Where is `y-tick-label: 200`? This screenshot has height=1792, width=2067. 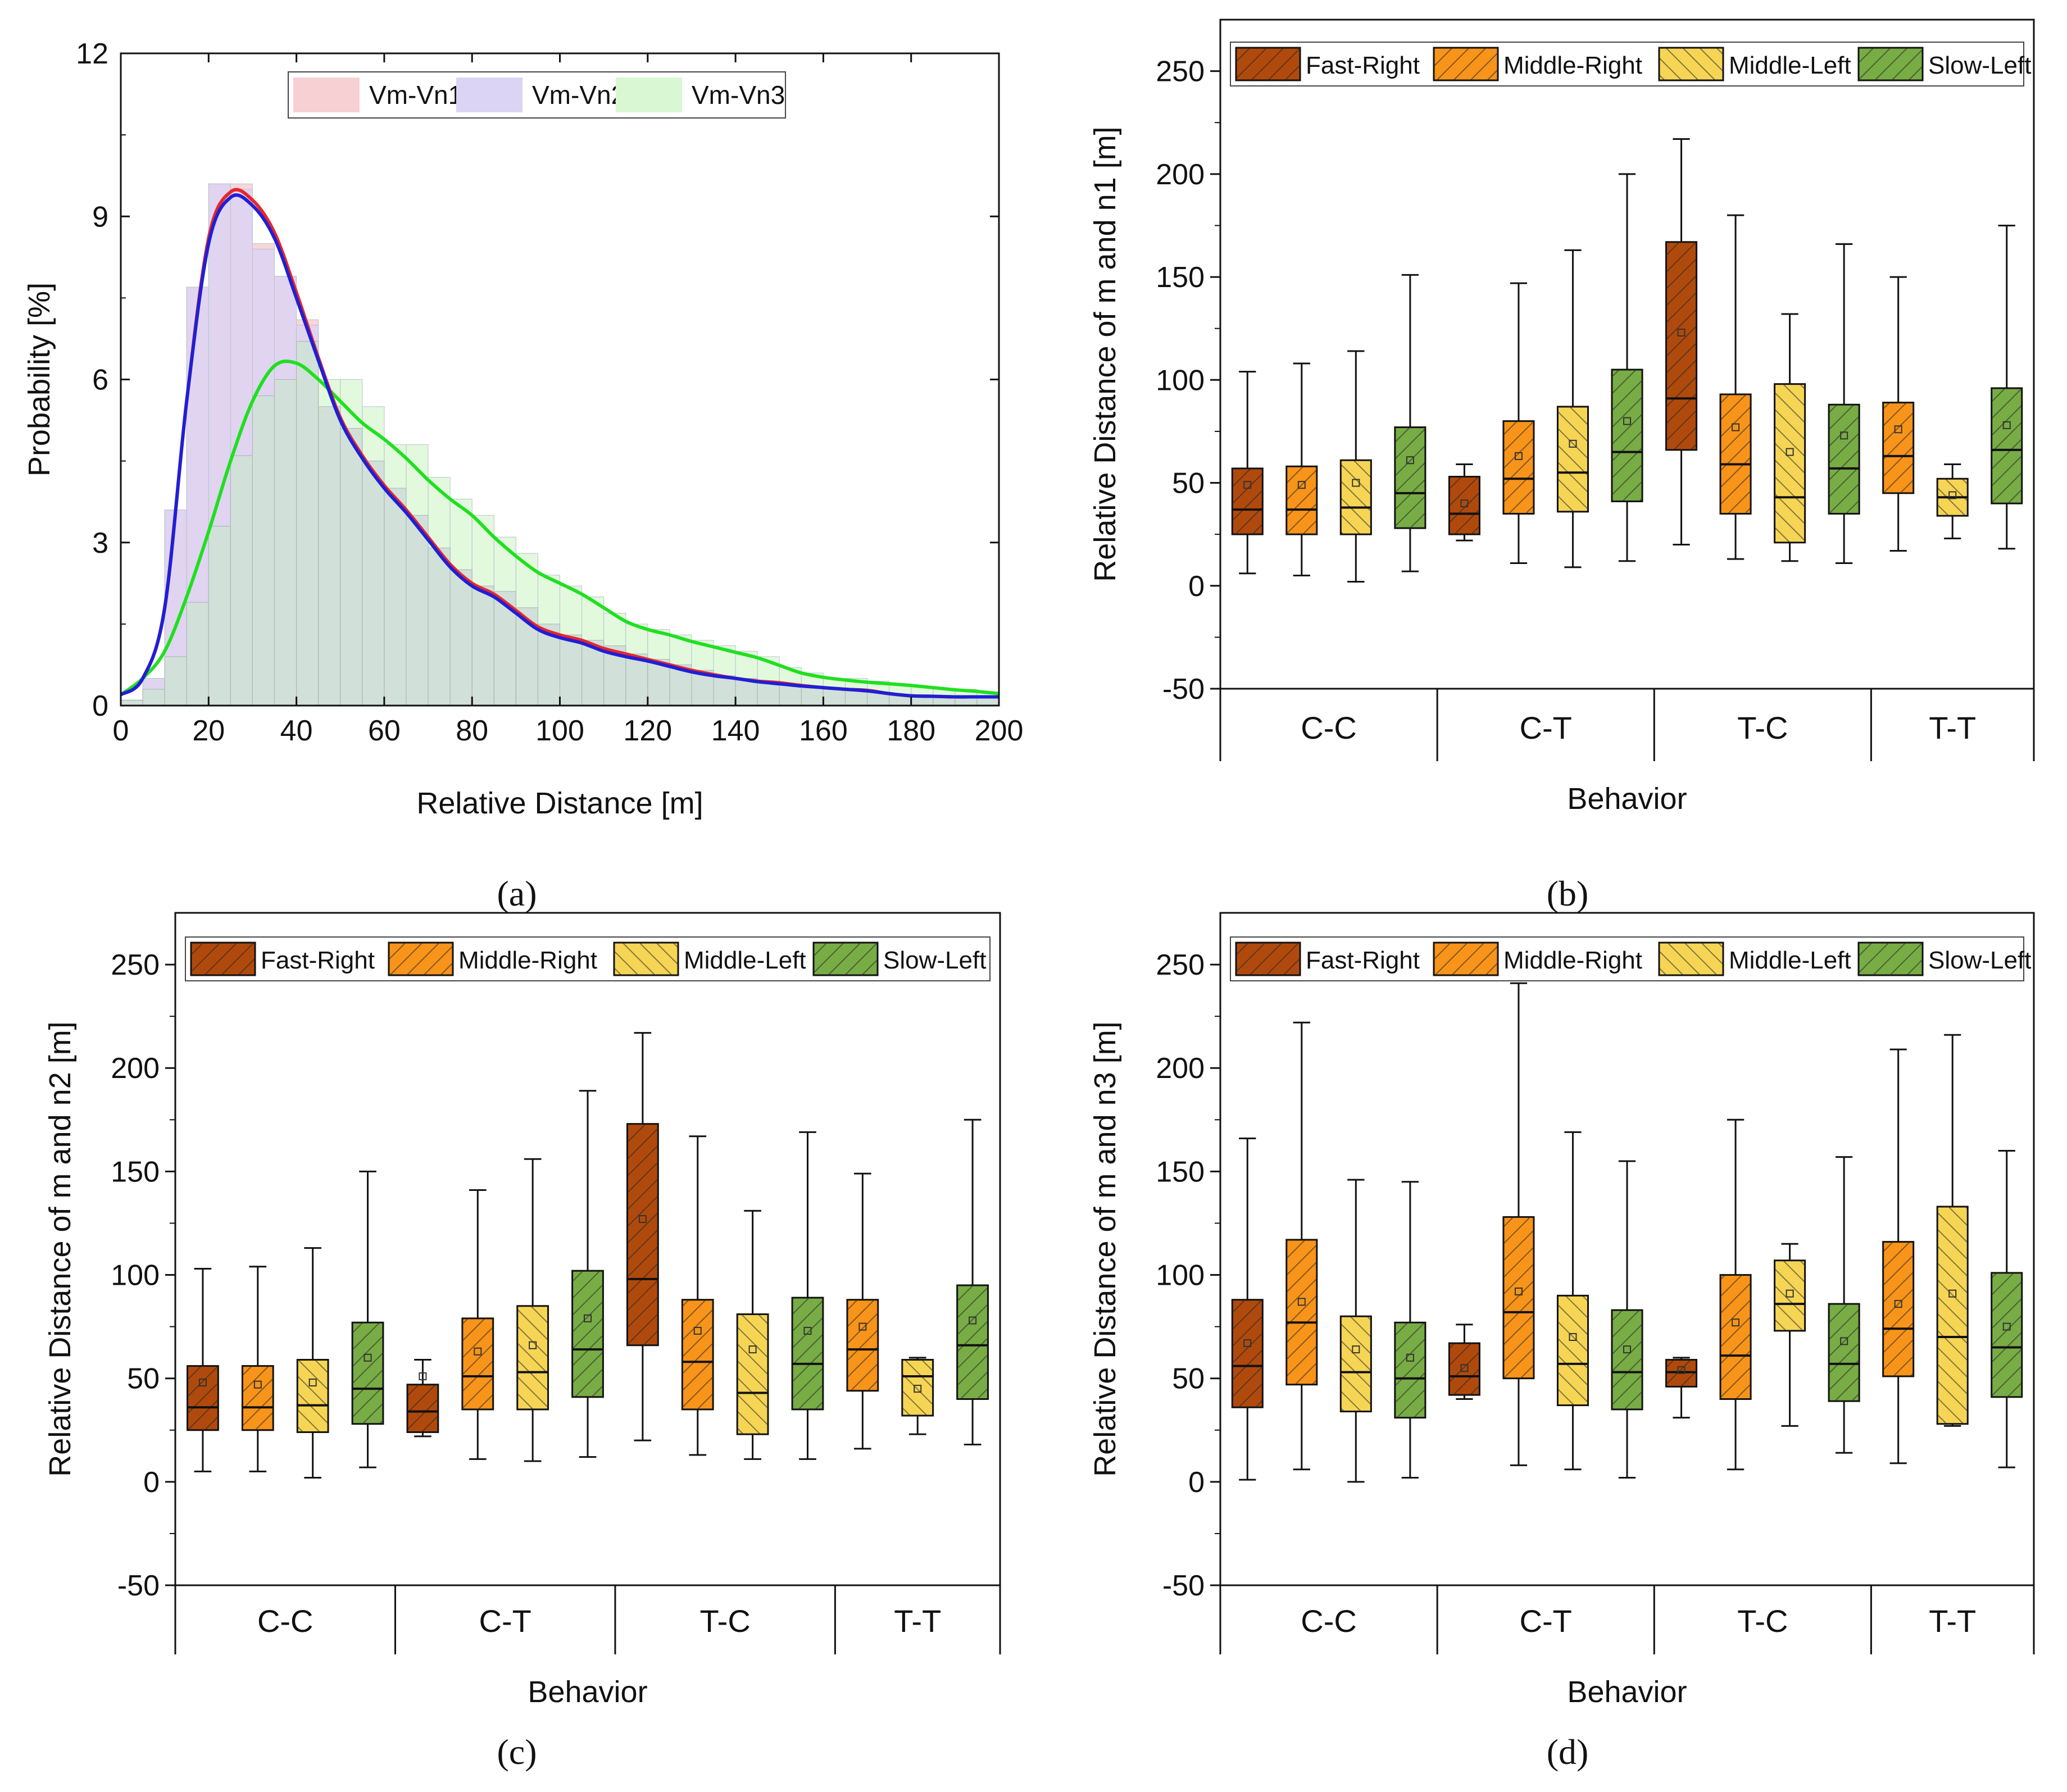
y-tick-label: 200 is located at coordinates (1180, 1069).